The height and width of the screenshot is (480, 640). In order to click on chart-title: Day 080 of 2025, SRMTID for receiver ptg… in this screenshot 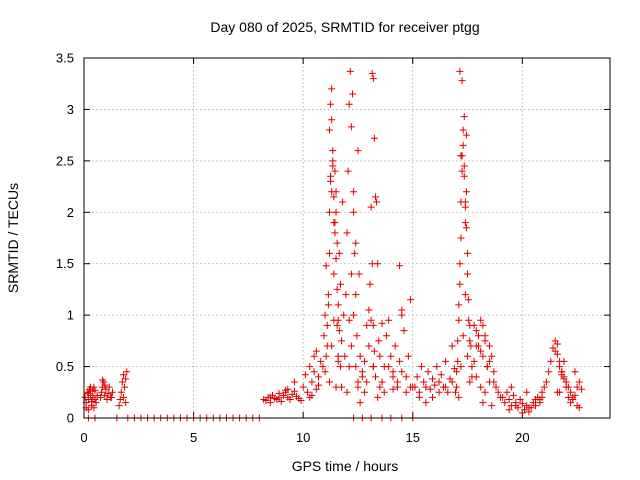, I will do `click(344, 27)`.